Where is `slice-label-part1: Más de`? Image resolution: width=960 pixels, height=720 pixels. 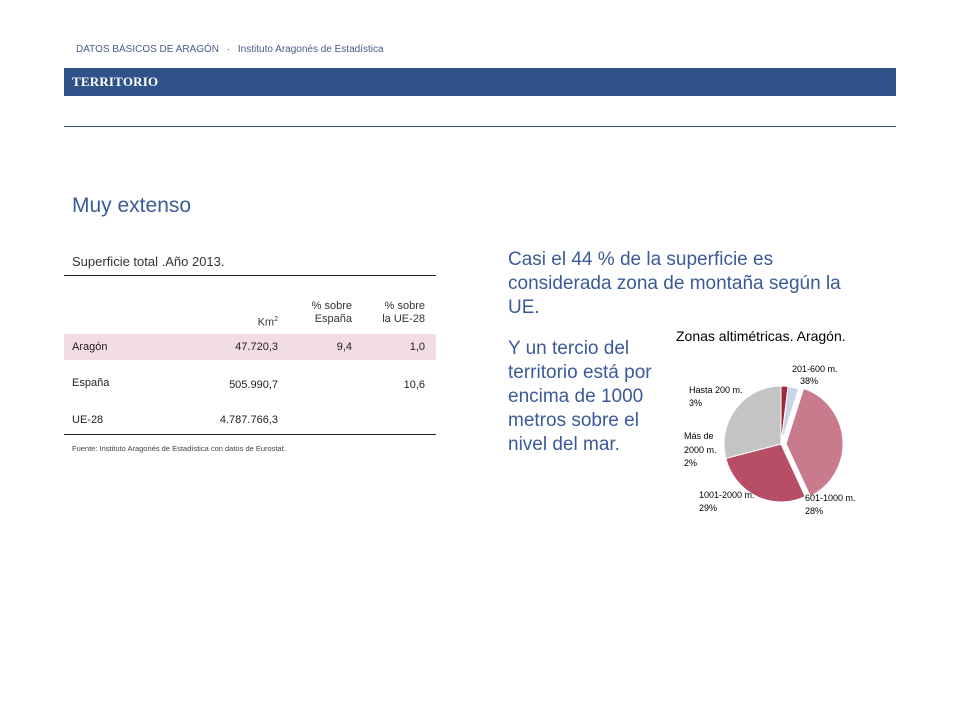
slice-label-part1: Más de is located at coordinates (699, 436).